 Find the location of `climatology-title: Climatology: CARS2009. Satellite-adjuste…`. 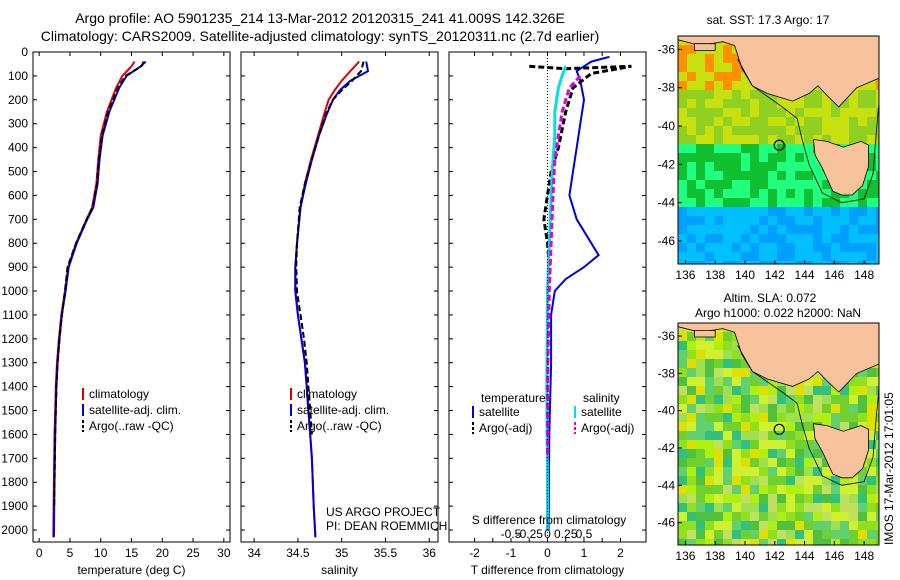

climatology-title: Climatology: CARS2009. Satellite-adjuste… is located at coordinates (320, 36).